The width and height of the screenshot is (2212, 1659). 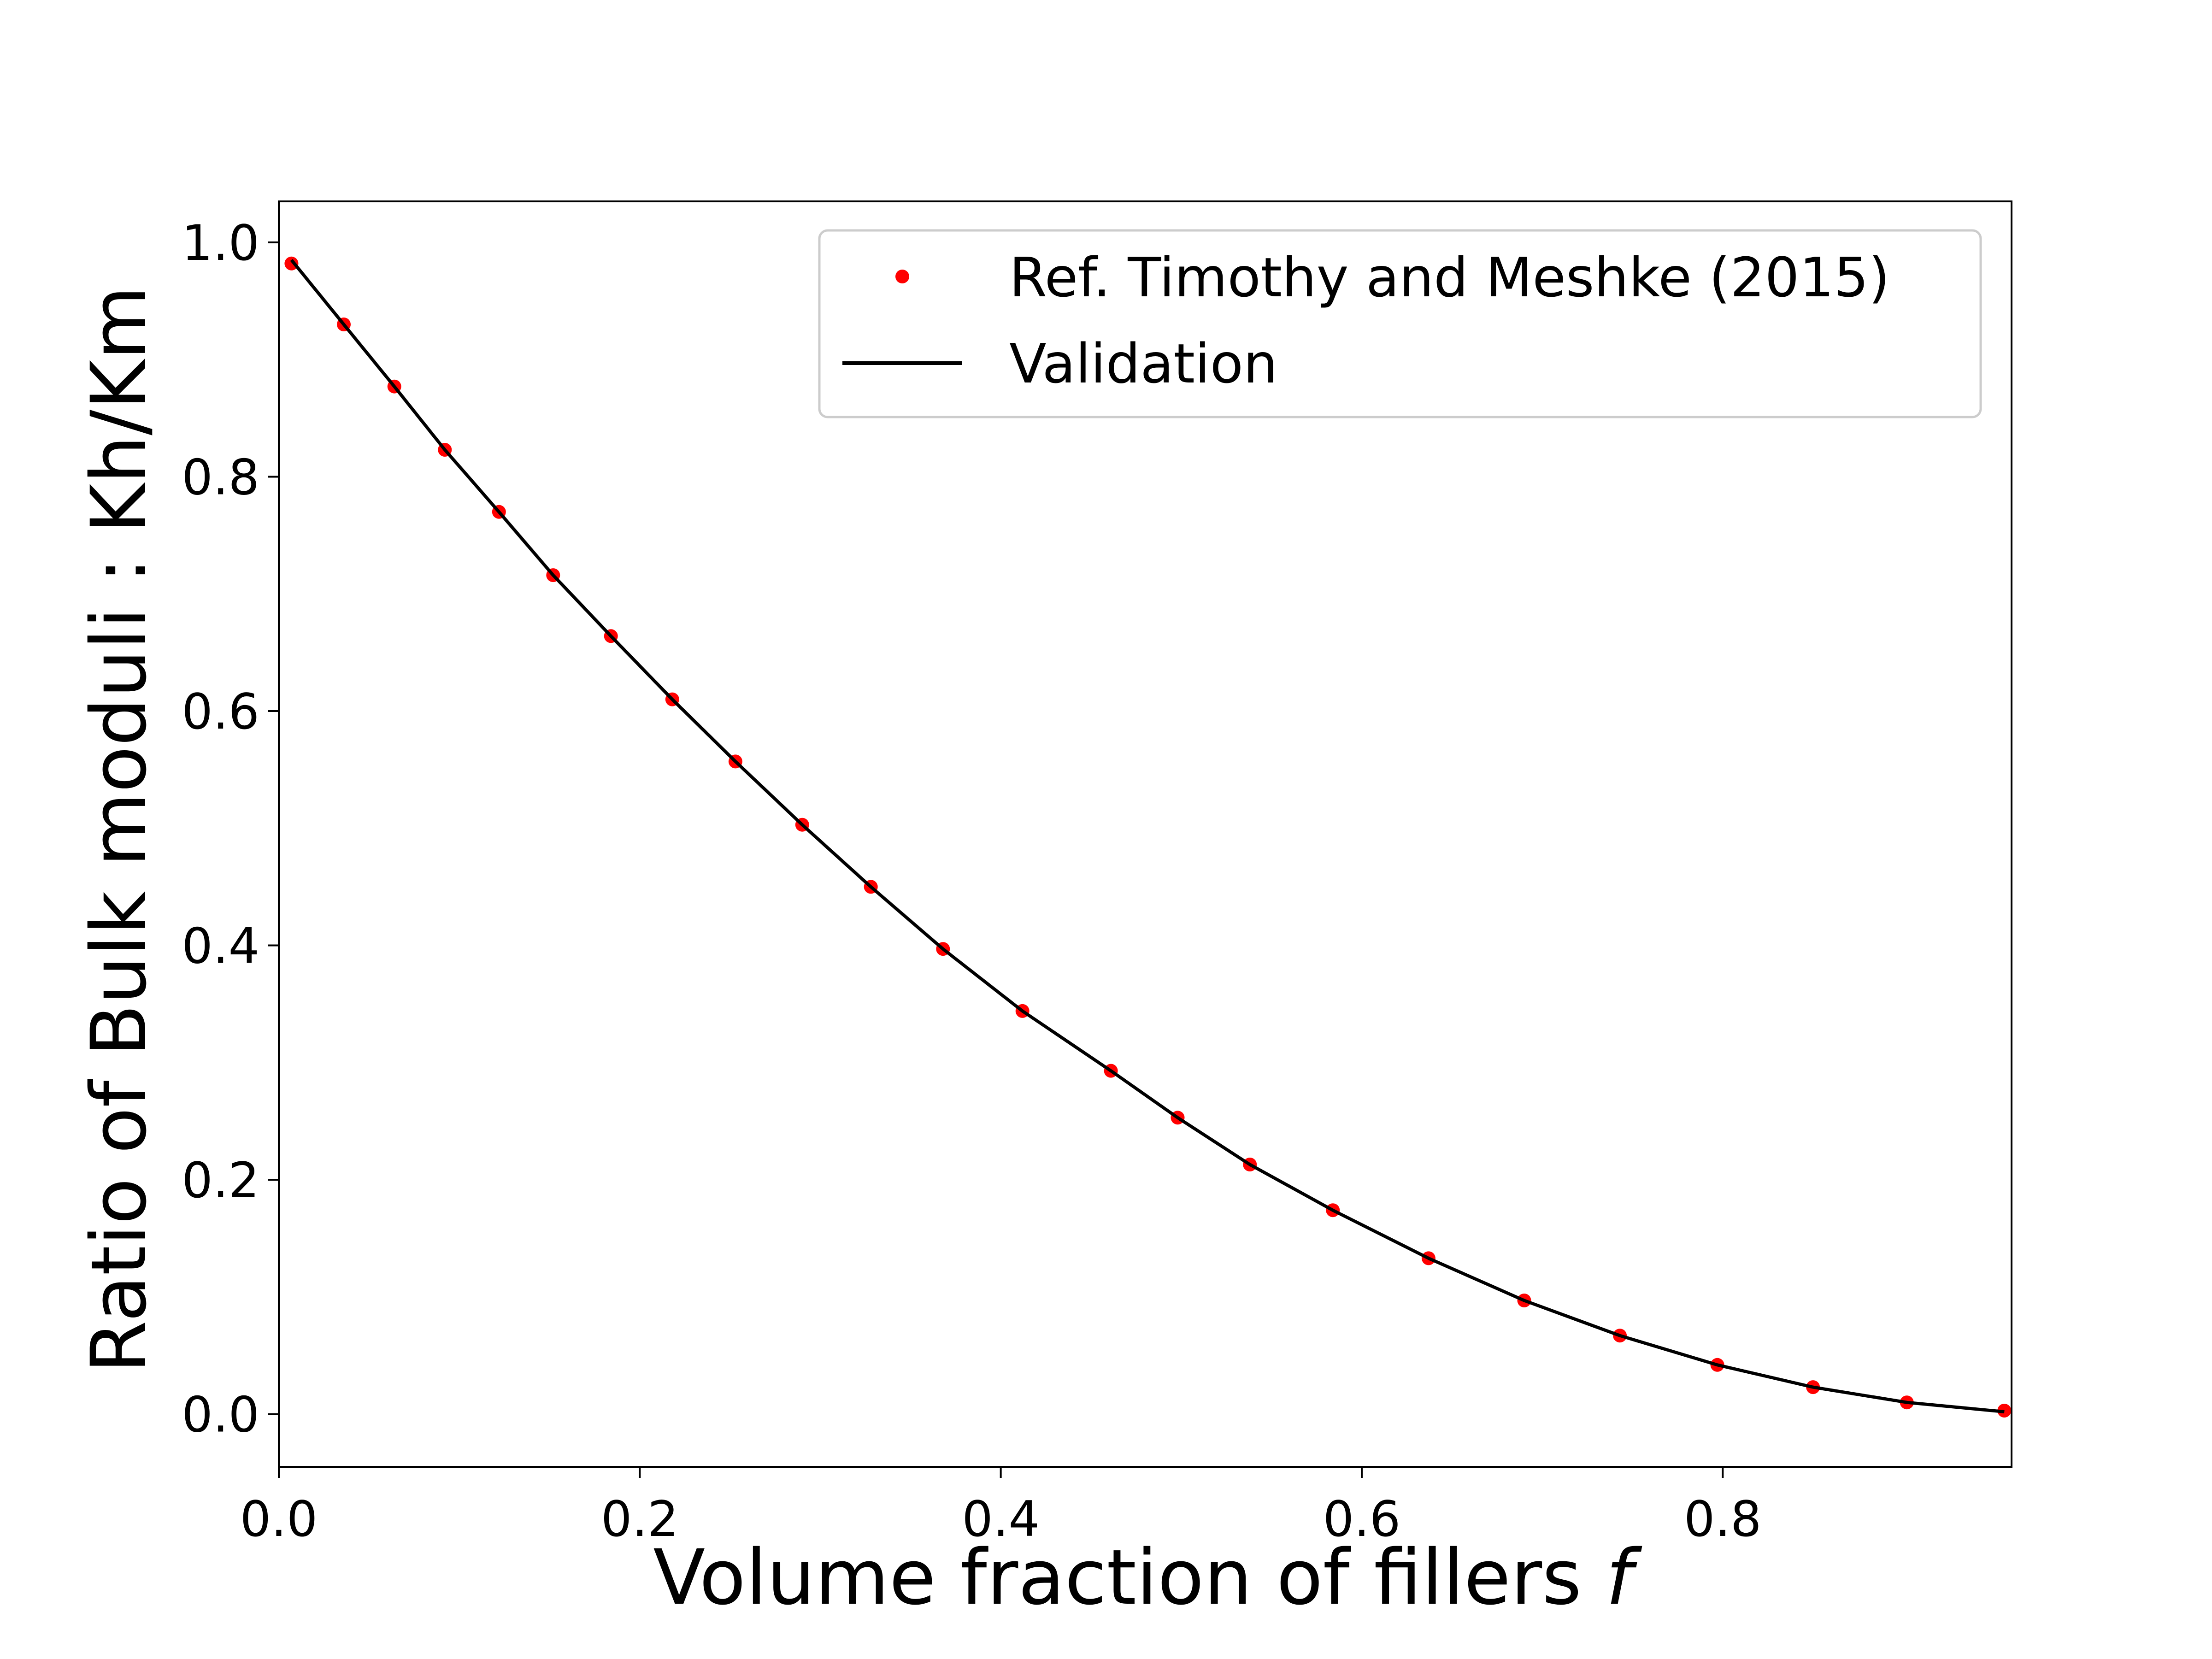 I want to click on reference-point, so click(x=291, y=263).